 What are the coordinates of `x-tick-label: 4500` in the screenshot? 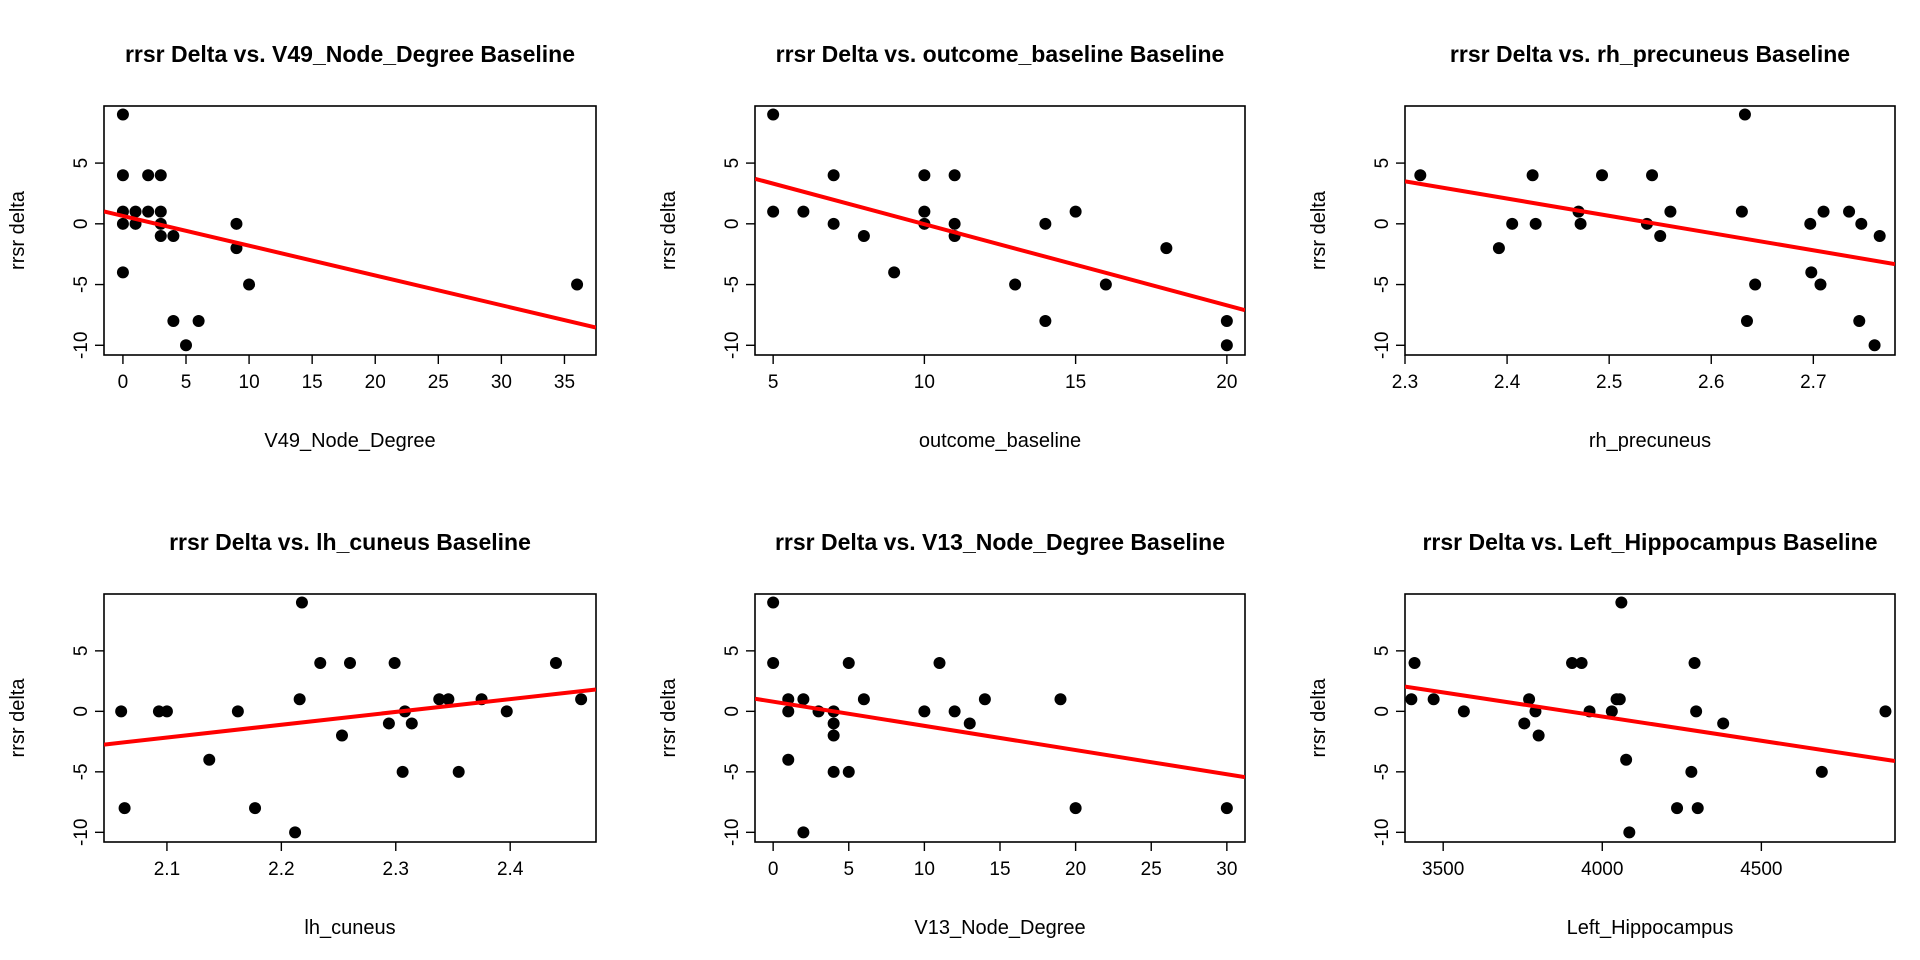 It's located at (1761, 869).